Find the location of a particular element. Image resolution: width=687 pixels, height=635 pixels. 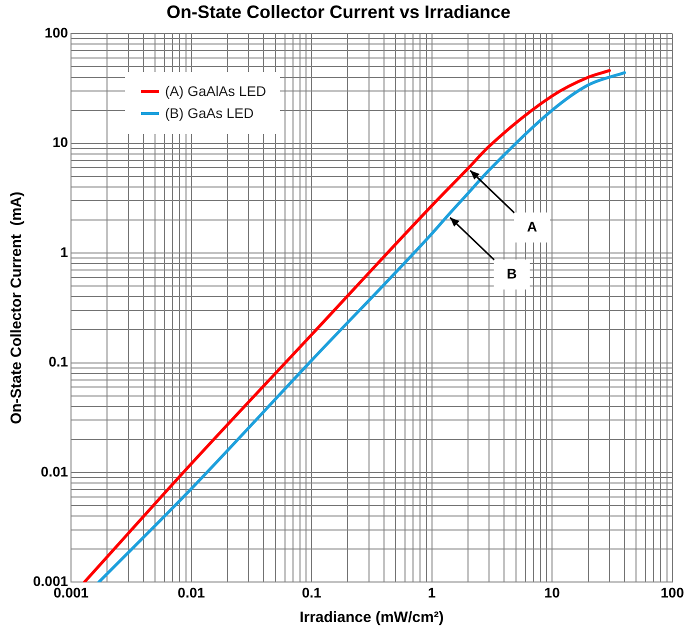

annotation: A is located at coordinates (532, 226).